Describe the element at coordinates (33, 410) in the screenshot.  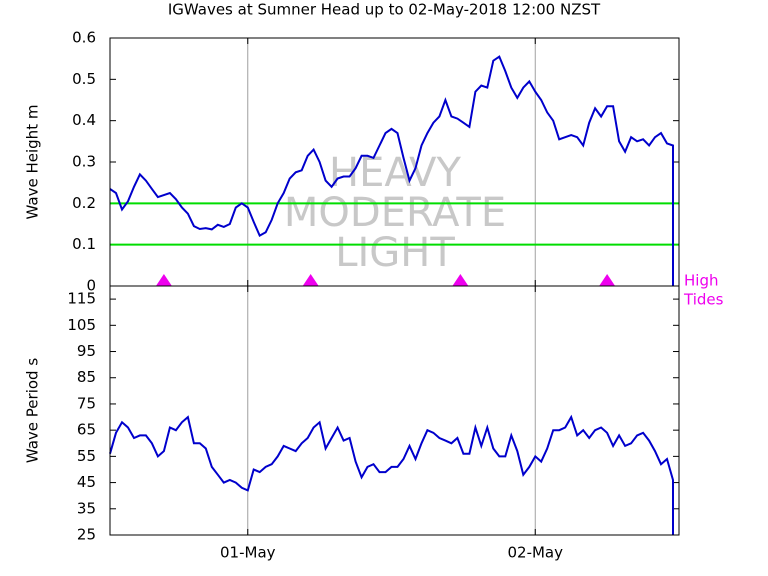
I see `y-axis-label: Wave Period s` at that location.